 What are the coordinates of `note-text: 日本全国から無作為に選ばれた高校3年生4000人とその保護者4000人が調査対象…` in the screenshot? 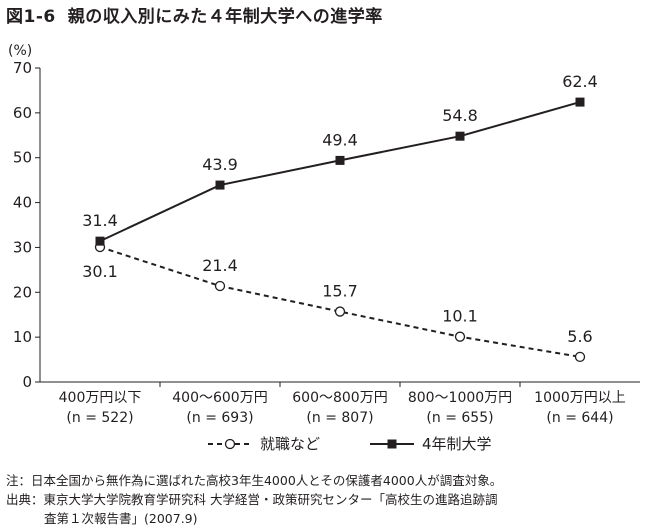 It's located at (267, 480).